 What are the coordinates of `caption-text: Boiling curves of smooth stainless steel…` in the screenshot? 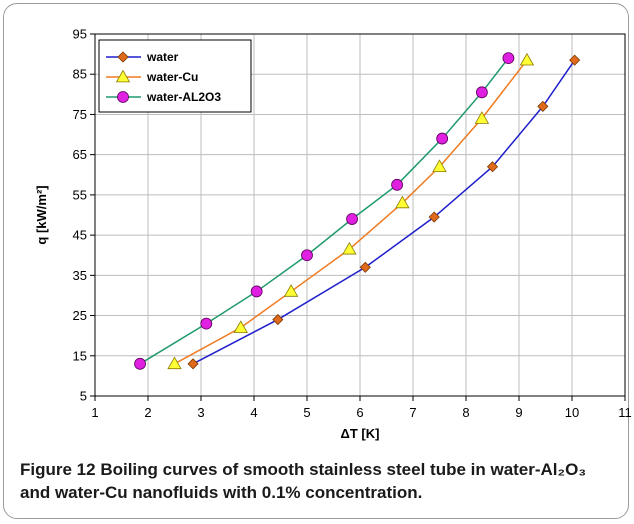 It's located at (303, 481).